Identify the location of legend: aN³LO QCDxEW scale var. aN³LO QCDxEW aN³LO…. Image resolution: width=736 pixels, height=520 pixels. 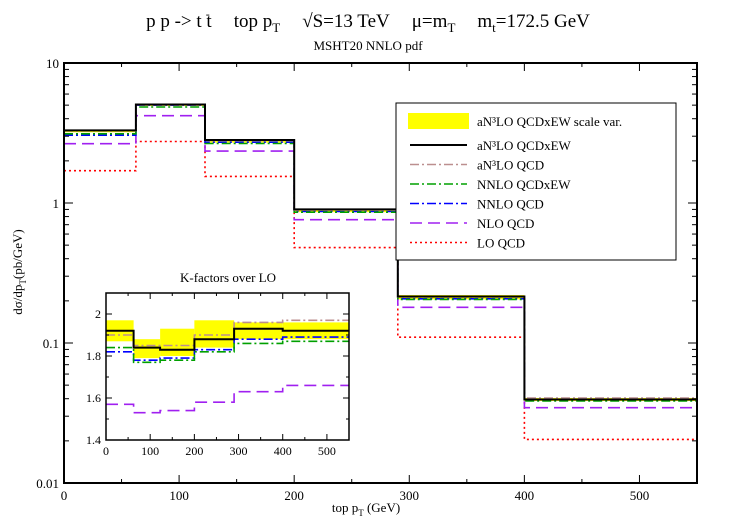
(536, 181).